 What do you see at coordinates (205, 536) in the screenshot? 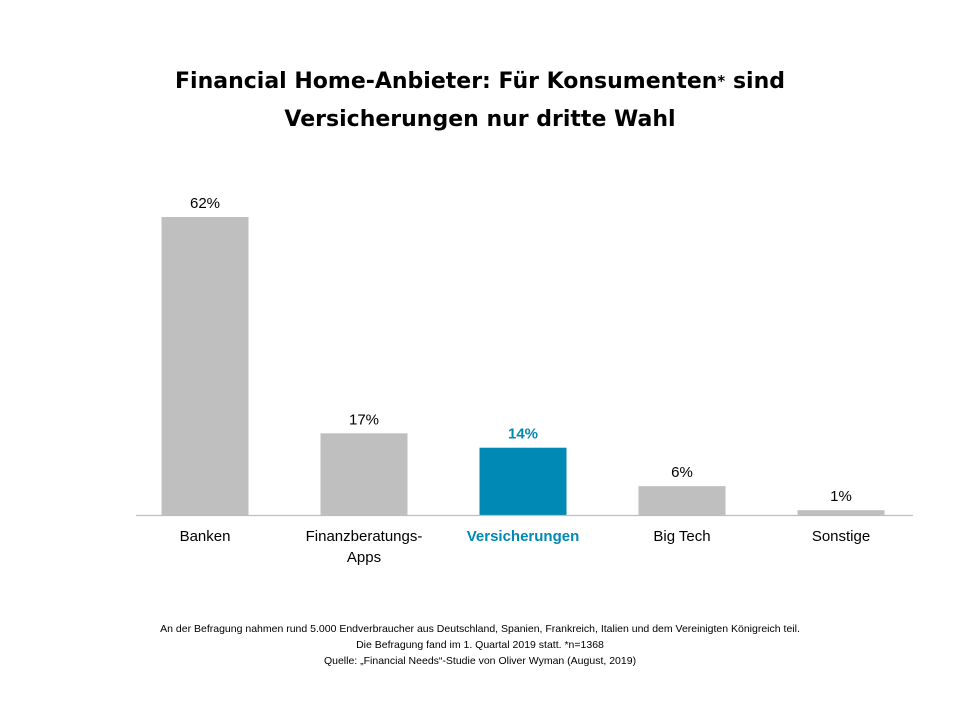
I see `category-label: Banken` at bounding box center [205, 536].